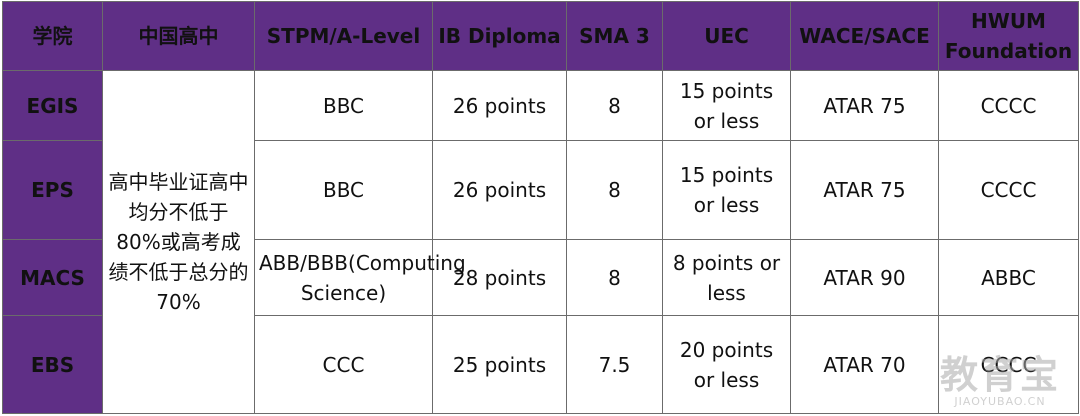 The image size is (1080, 416). I want to click on row-school: EGIS, so click(52, 105).